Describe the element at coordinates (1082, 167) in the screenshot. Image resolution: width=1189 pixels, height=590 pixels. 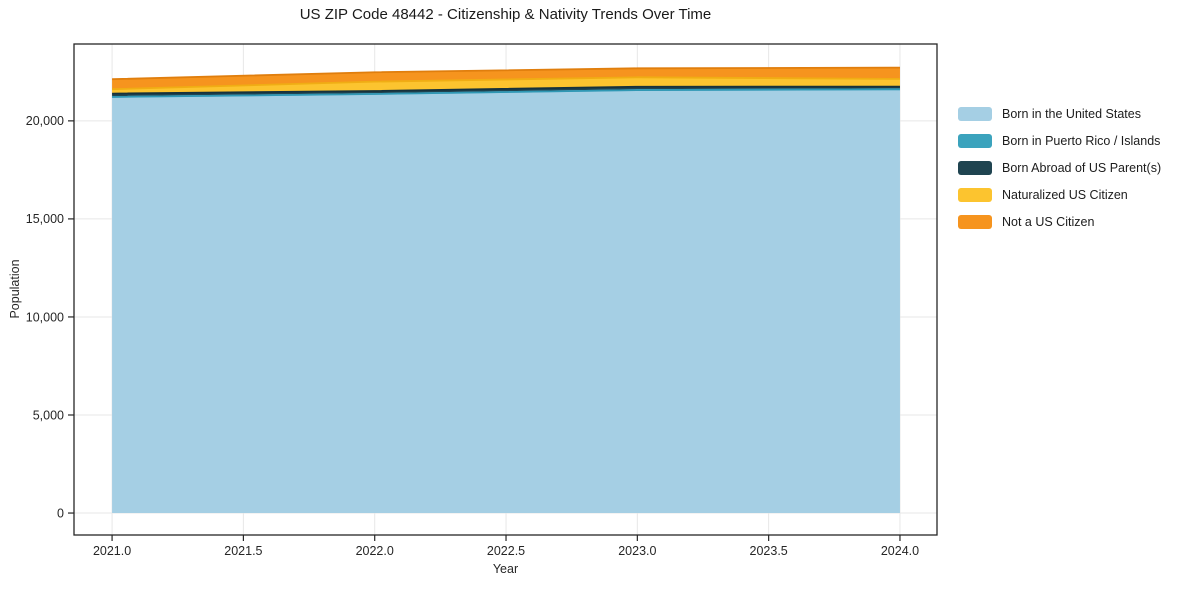
I see `legend-label: Born Abroad of US Parent(s)` at that location.